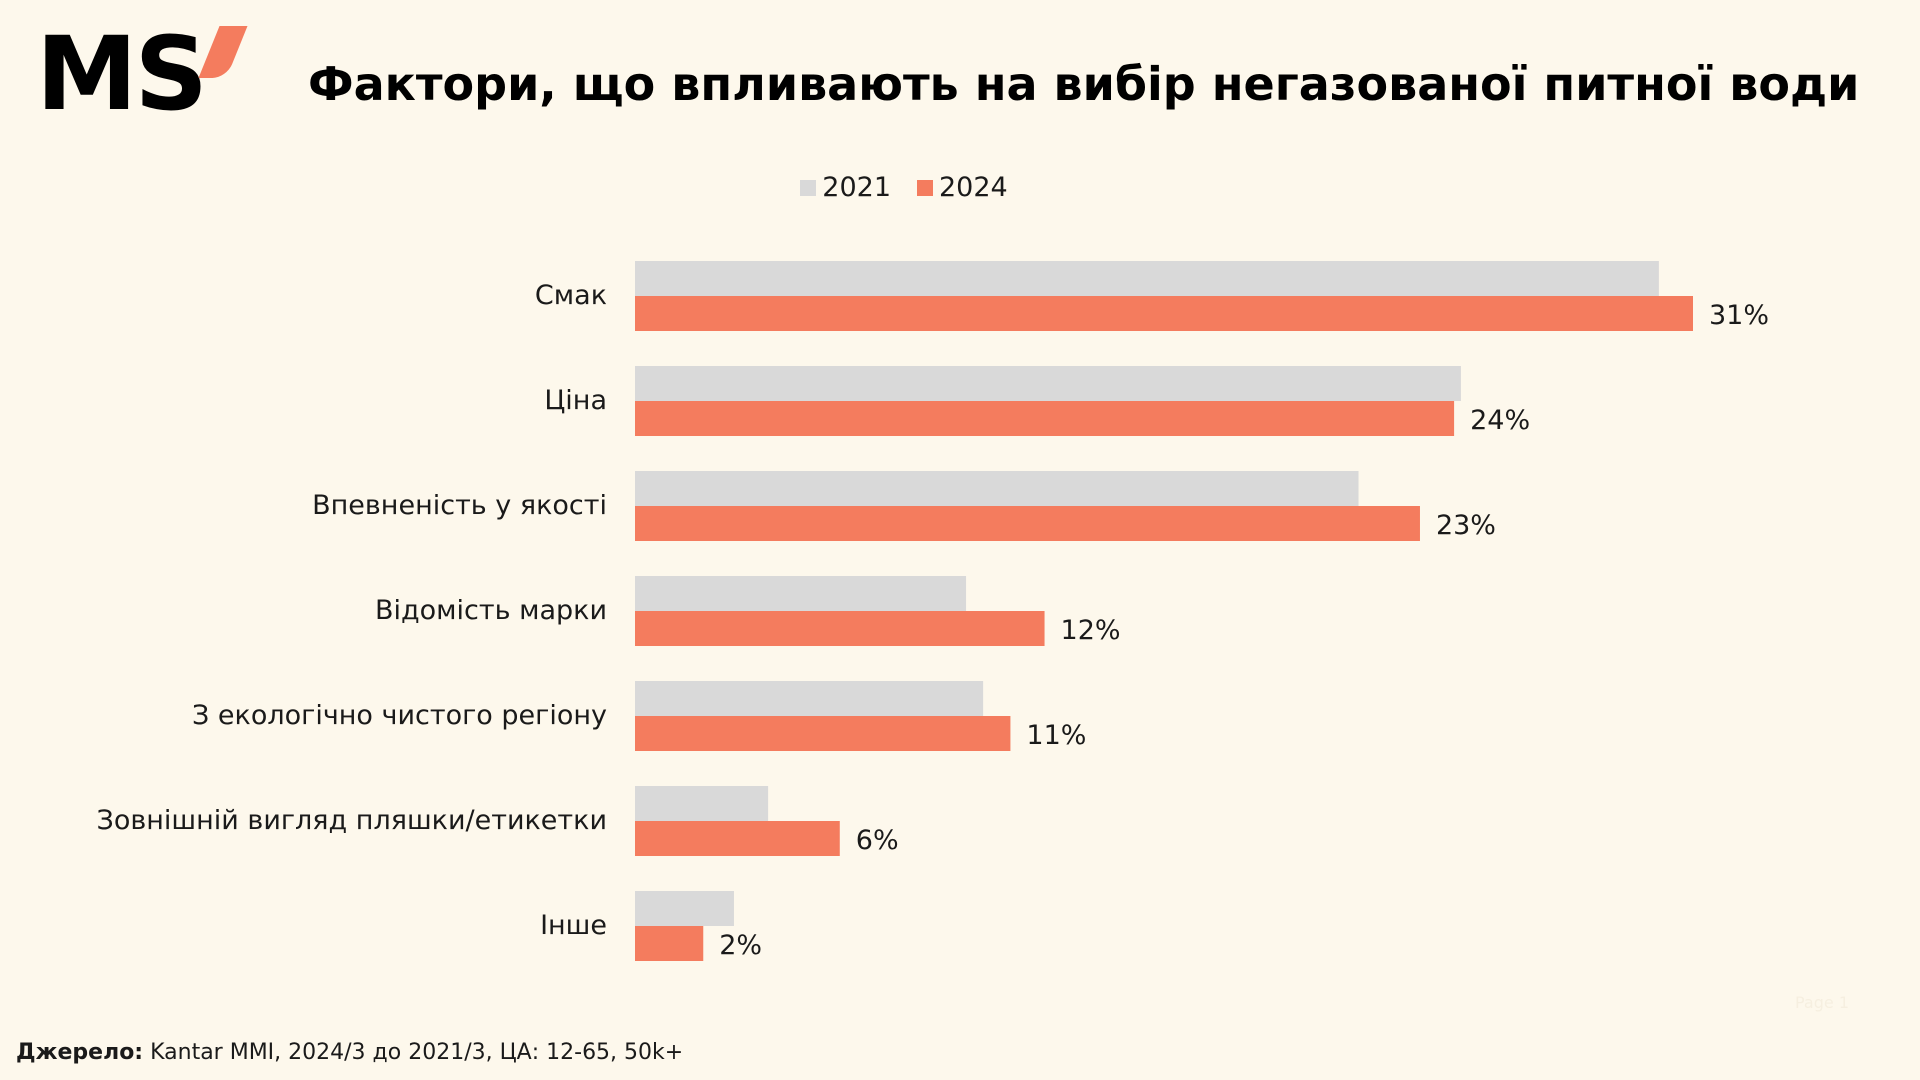 The width and height of the screenshot is (1920, 1080). What do you see at coordinates (856, 187) in the screenshot?
I see `legend-label-2021: 2021` at bounding box center [856, 187].